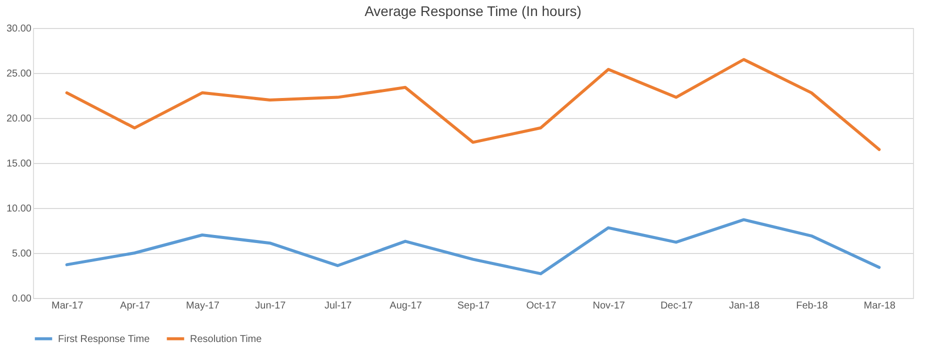 The width and height of the screenshot is (940, 361). What do you see at coordinates (270, 306) in the screenshot?
I see `x-tick-label: Jun-17` at bounding box center [270, 306].